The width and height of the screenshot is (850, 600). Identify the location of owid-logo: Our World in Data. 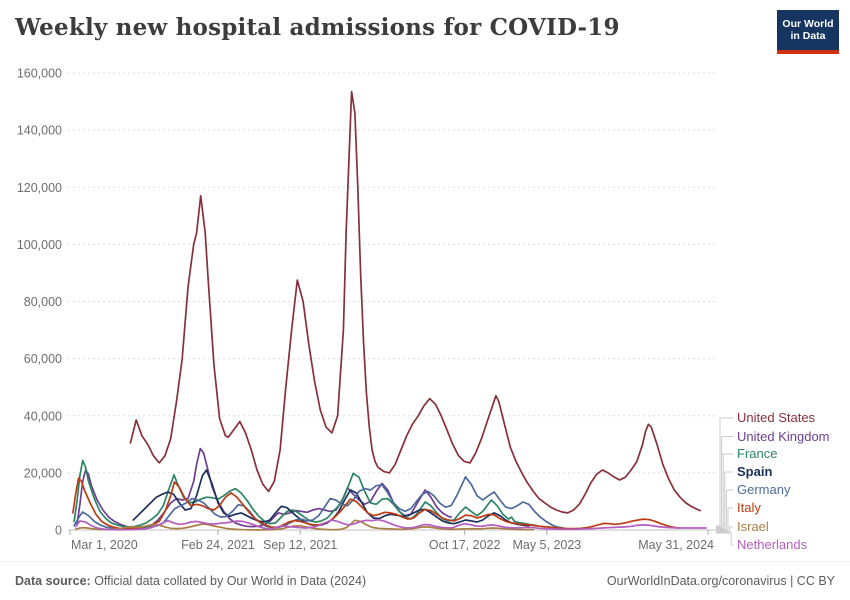
(808, 32).